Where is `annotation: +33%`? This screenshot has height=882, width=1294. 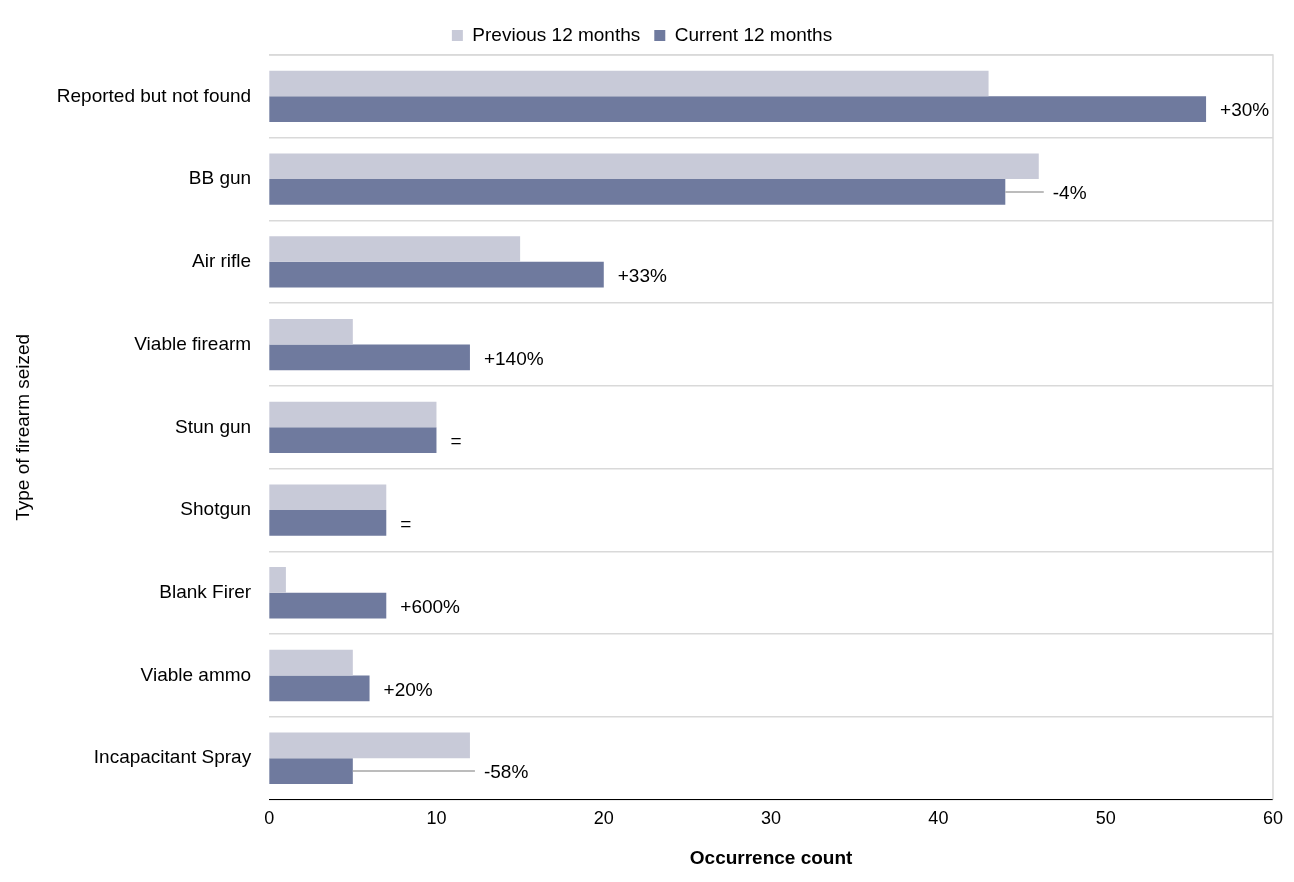 annotation: +33% is located at coordinates (642, 275).